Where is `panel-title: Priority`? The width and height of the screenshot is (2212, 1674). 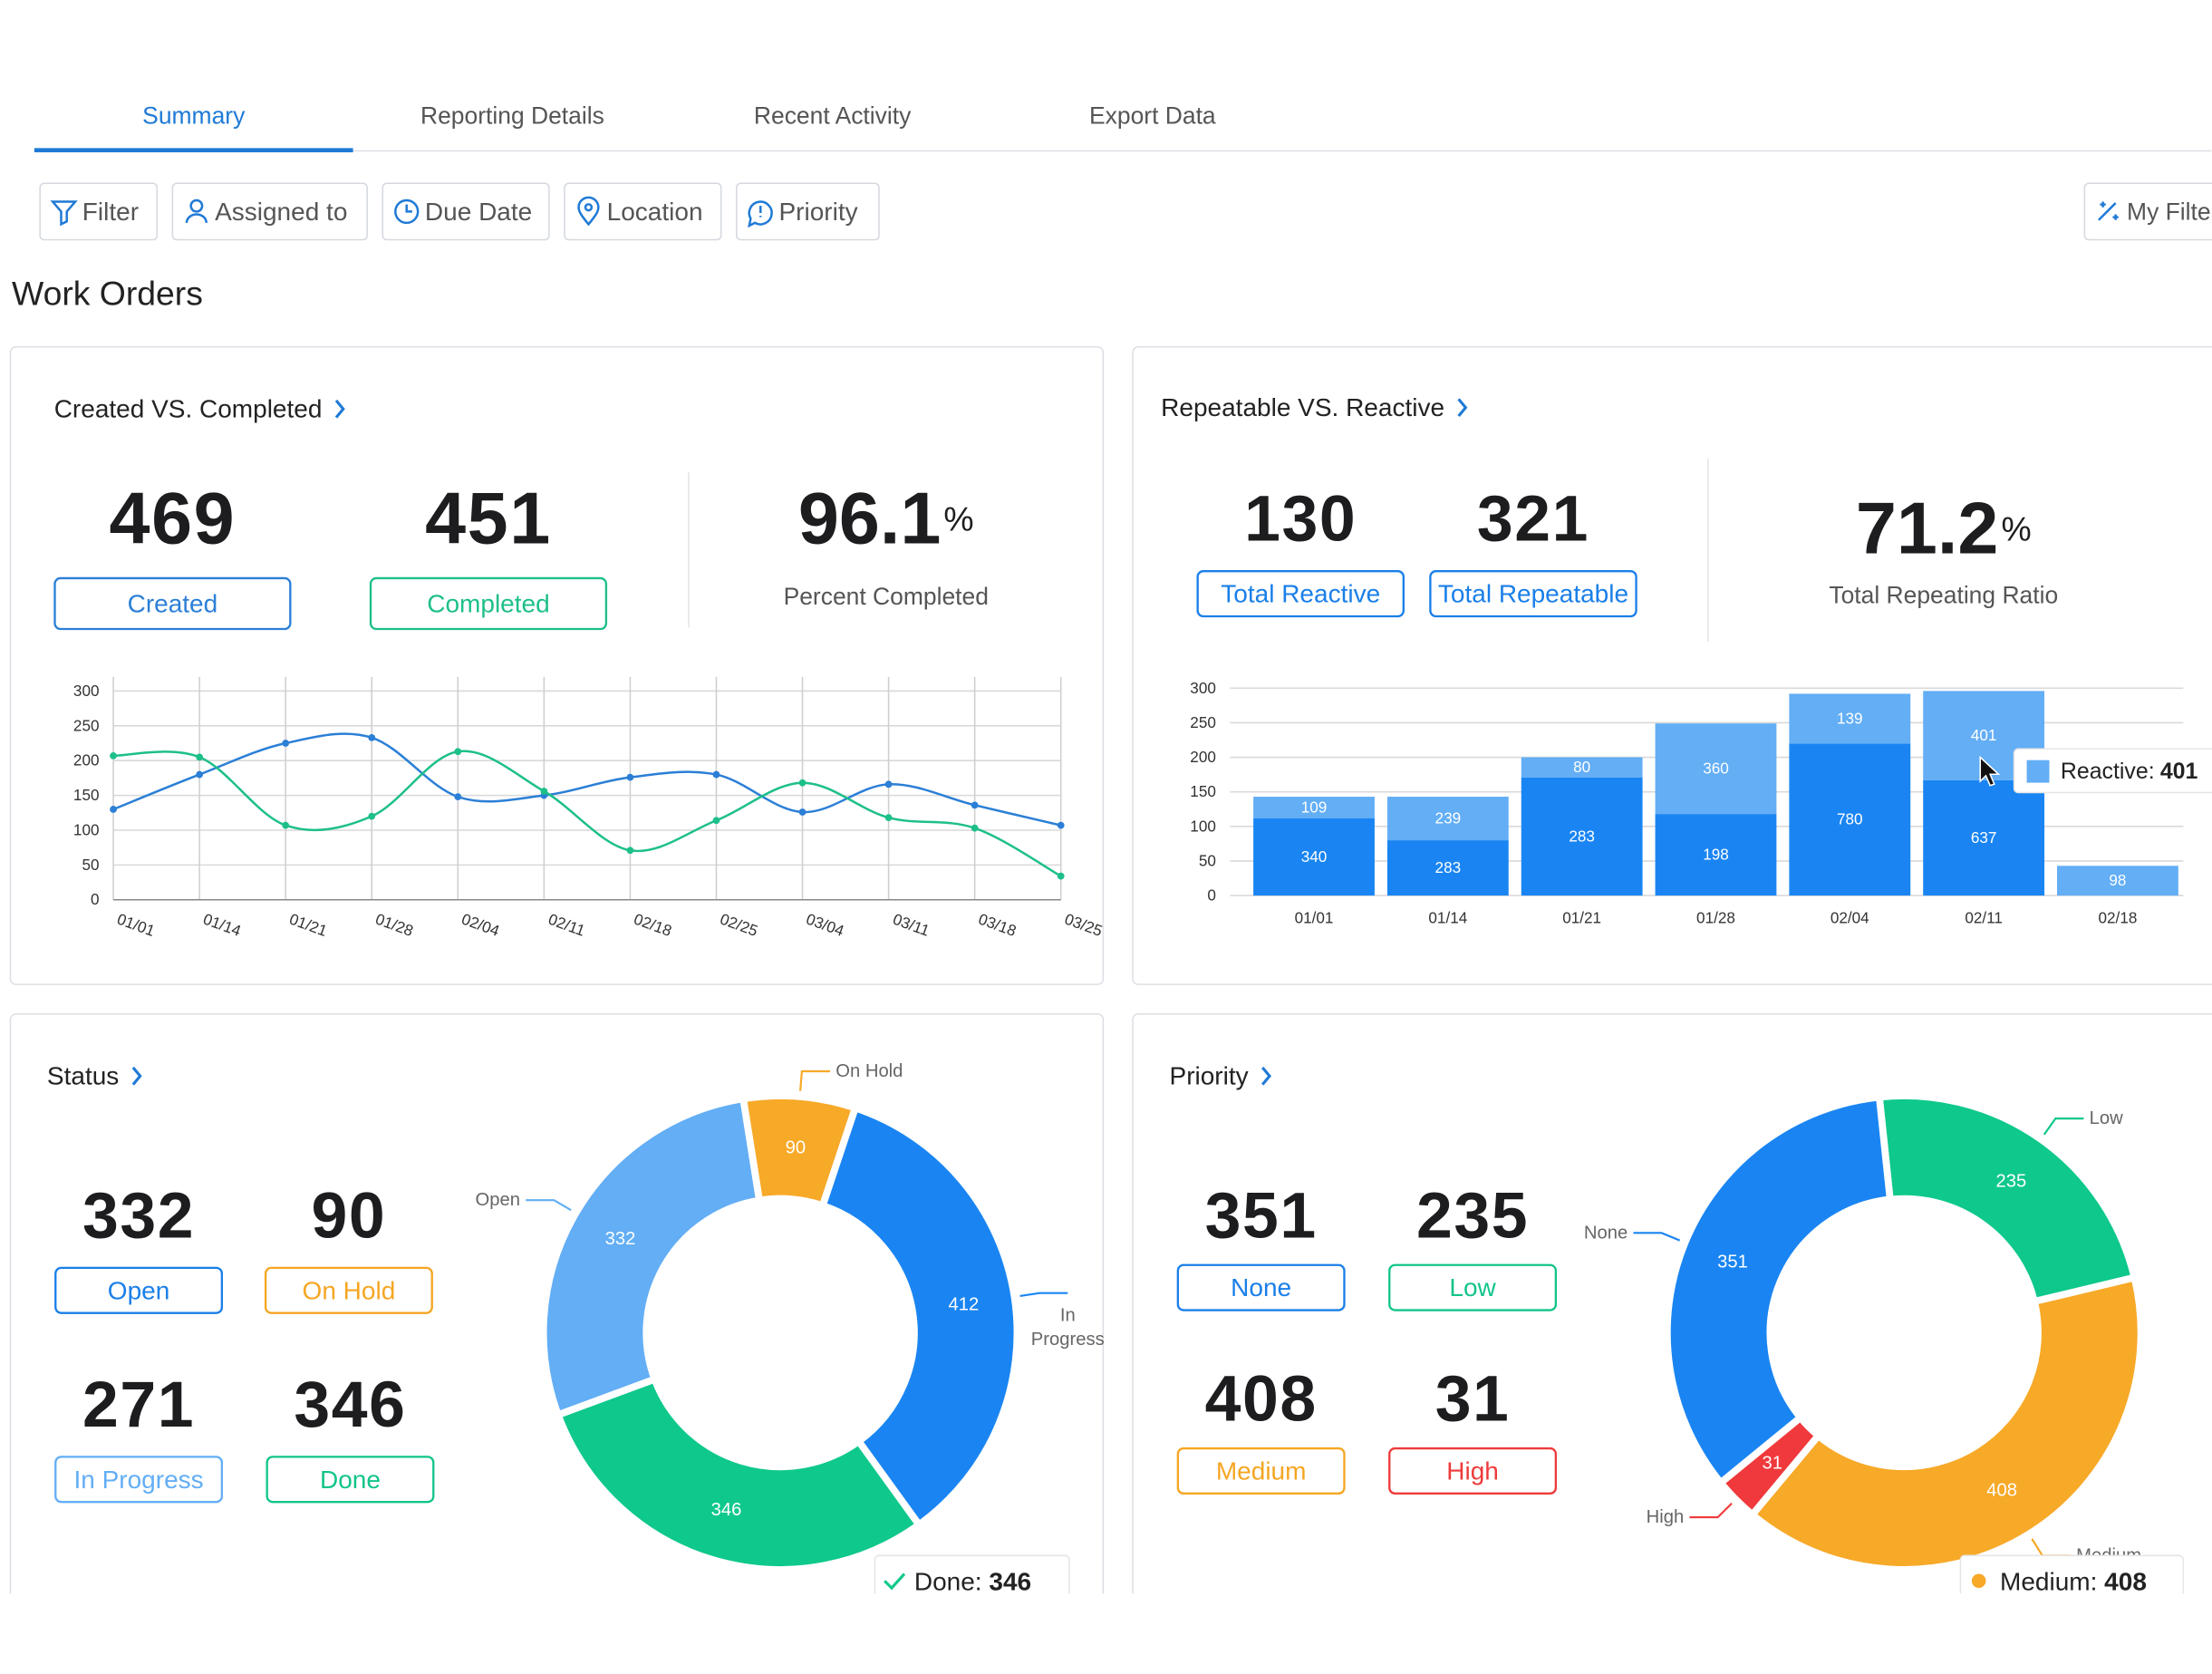 panel-title: Priority is located at coordinates (1209, 1076).